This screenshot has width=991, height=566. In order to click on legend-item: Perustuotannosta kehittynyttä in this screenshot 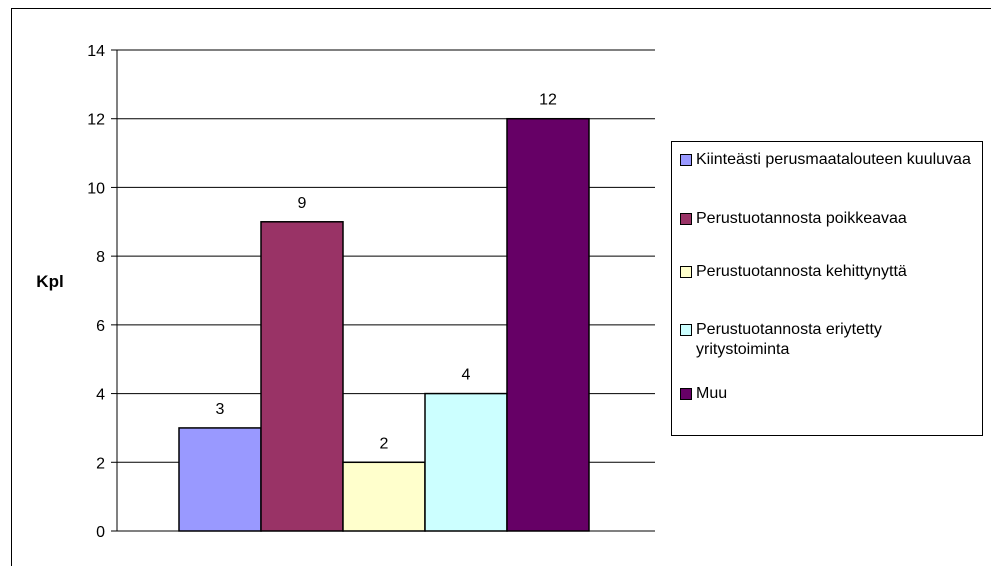, I will do `click(827, 272)`.